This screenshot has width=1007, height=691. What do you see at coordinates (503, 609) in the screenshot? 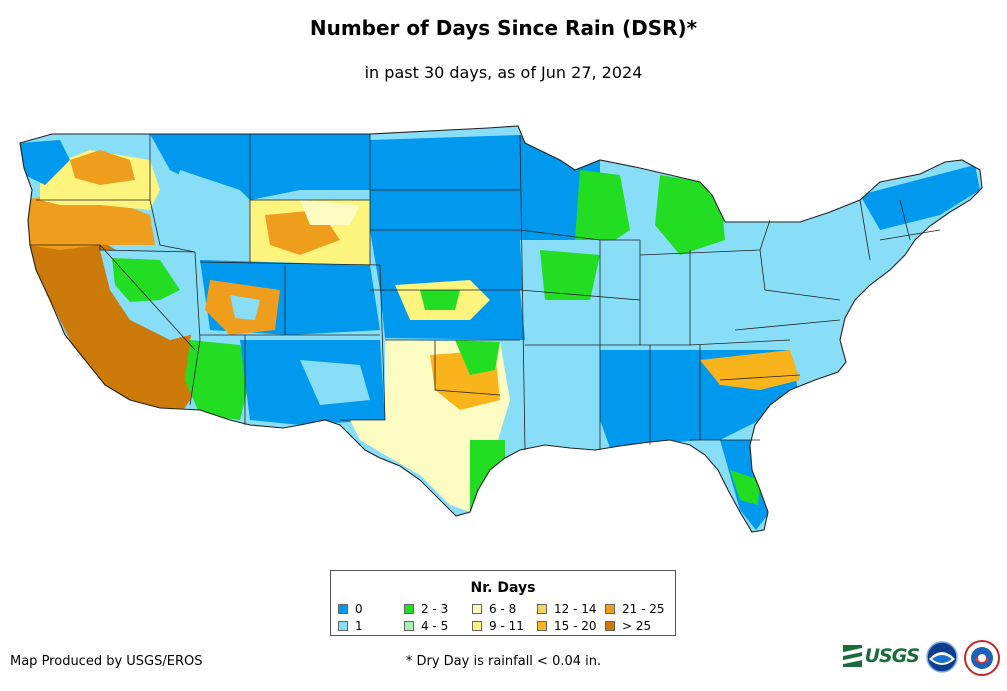
I see `legend-label-6-8: 6 - 8` at bounding box center [503, 609].